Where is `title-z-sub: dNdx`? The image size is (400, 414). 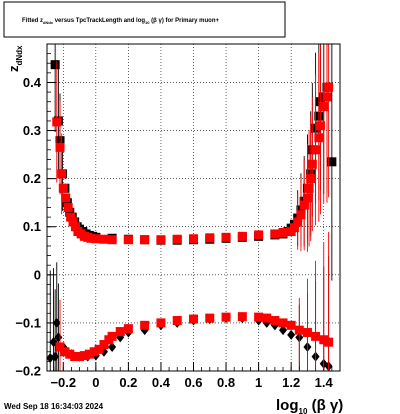 title-z-sub: dNdx is located at coordinates (48, 22).